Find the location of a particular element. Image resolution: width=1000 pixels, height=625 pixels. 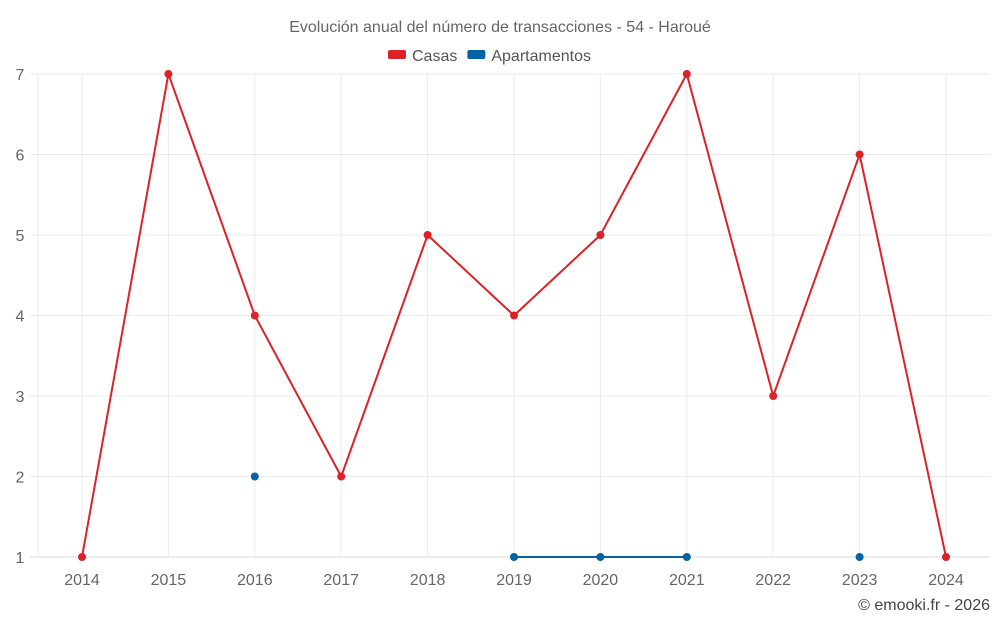

x-tick-label: 2022 is located at coordinates (773, 580).